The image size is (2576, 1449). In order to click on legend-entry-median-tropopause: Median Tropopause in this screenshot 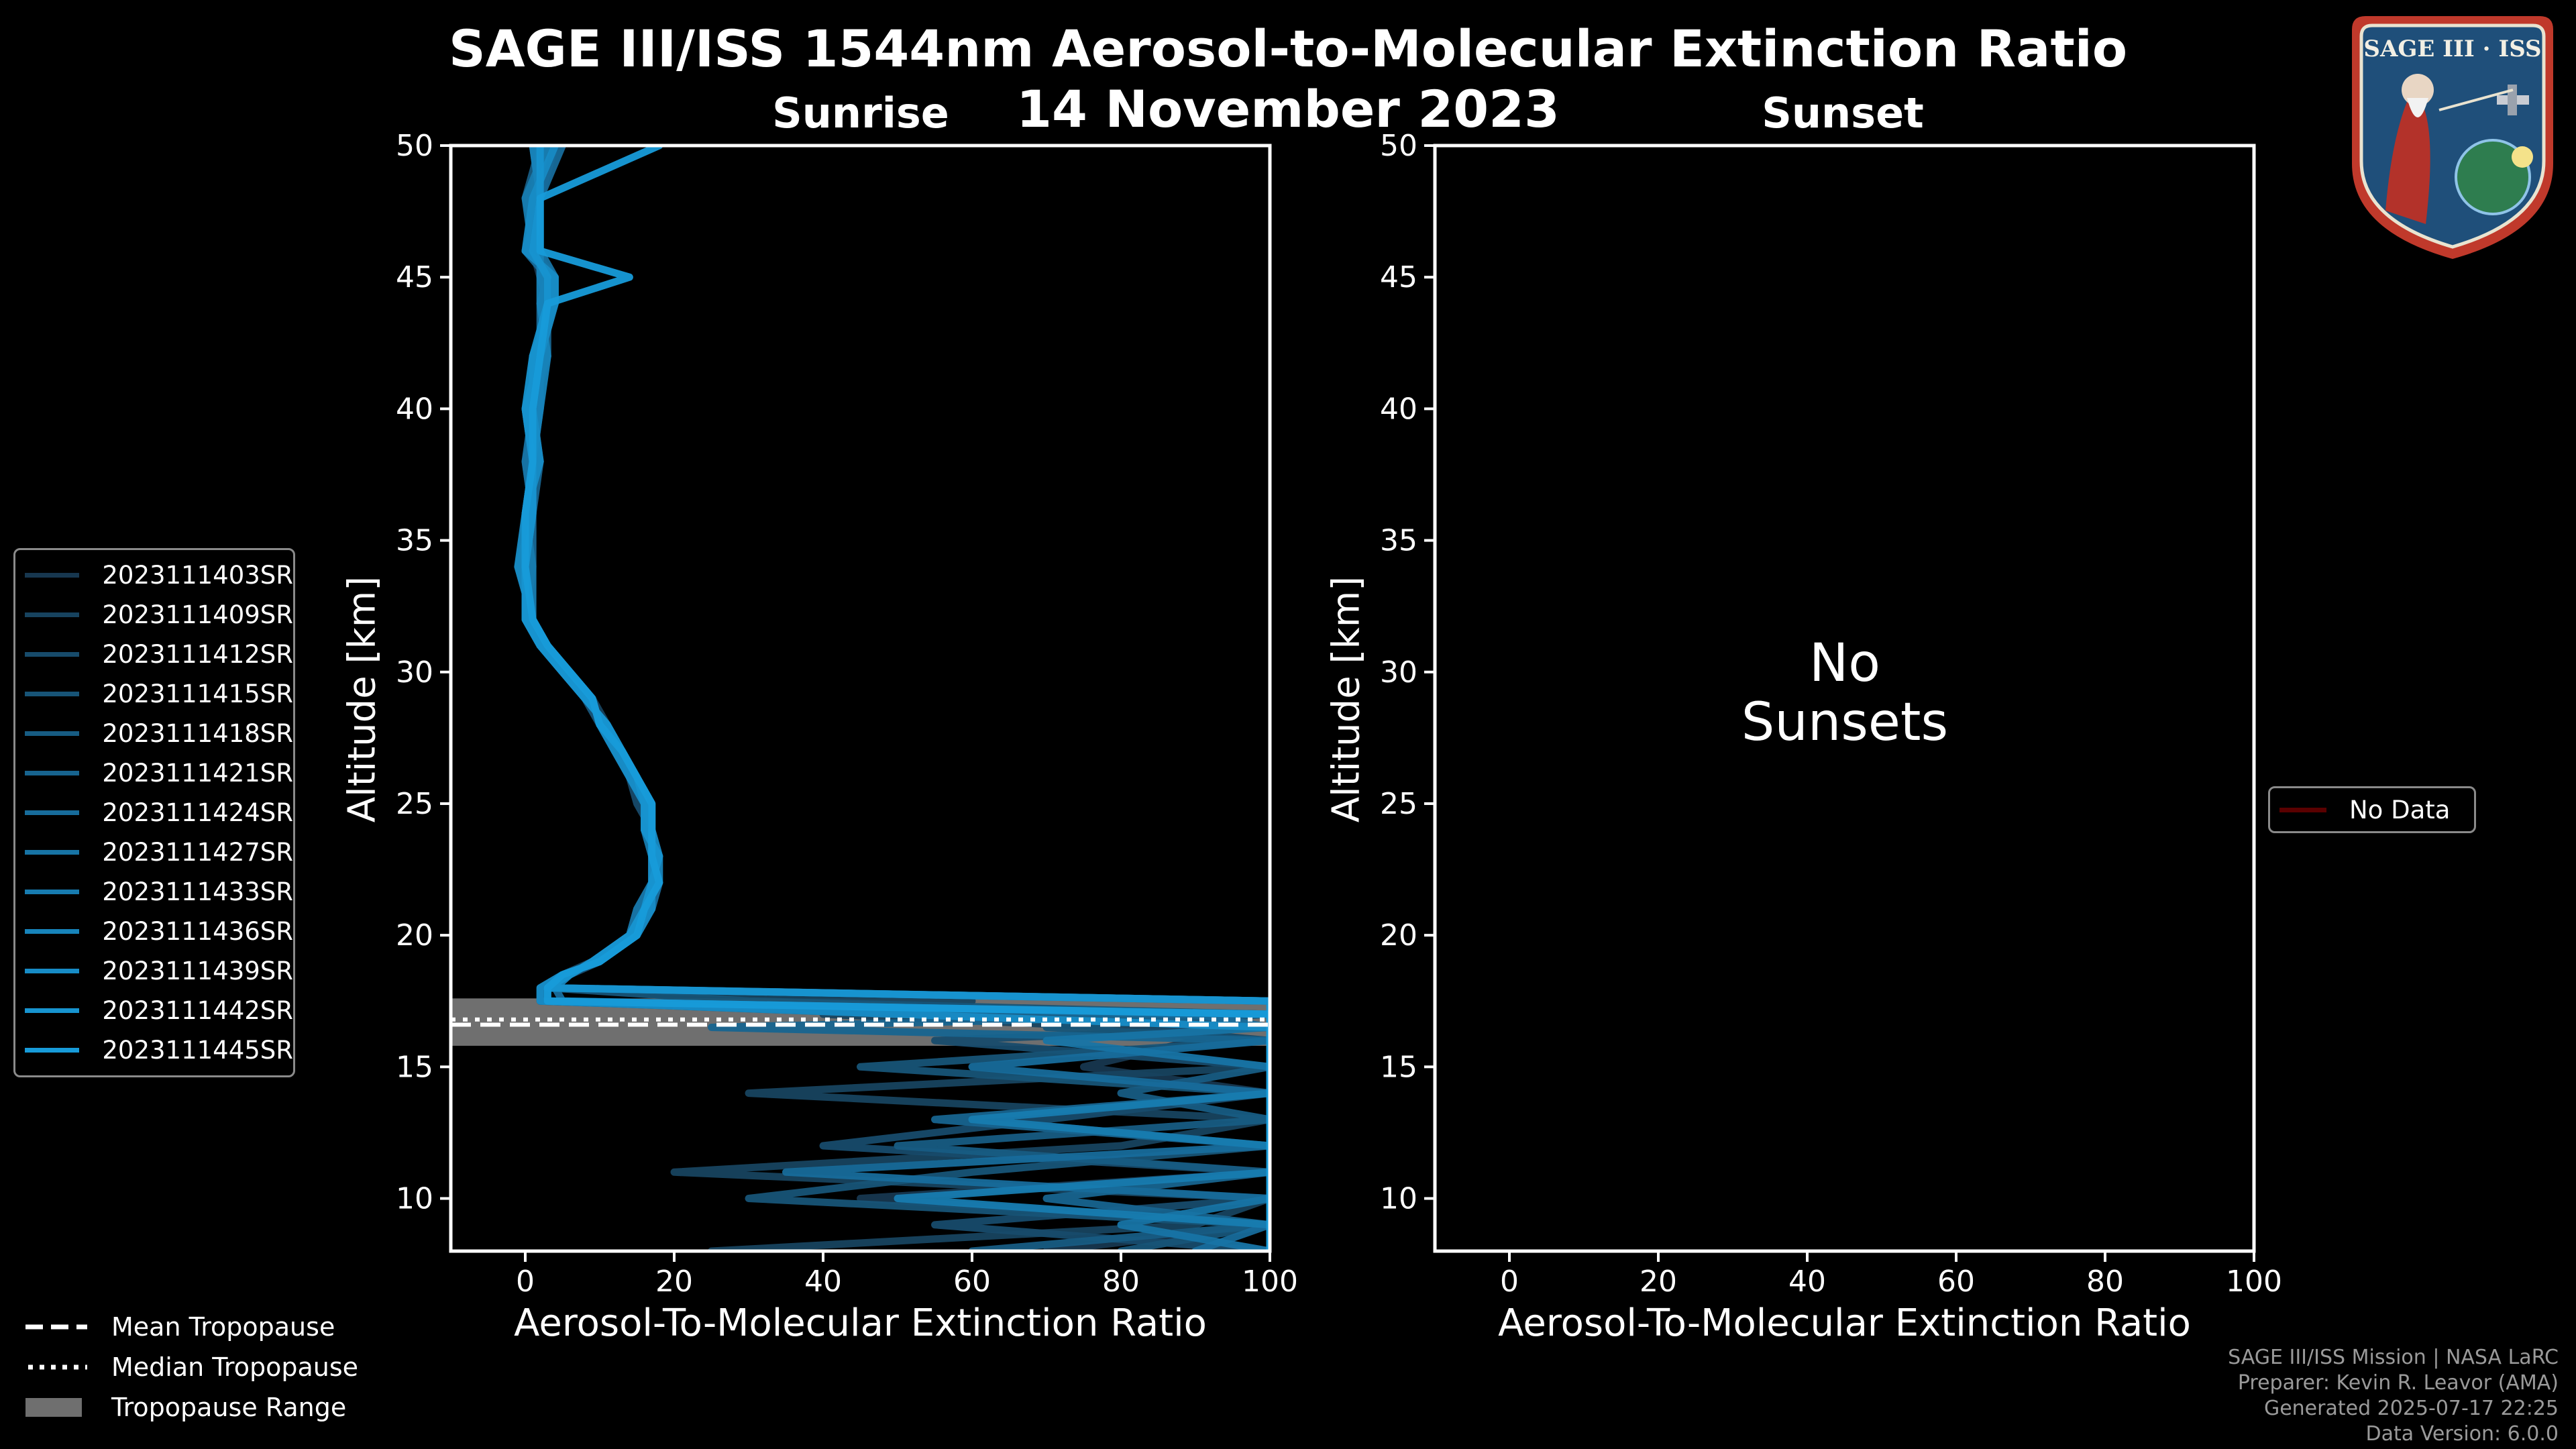, I will do `click(201, 1367)`.